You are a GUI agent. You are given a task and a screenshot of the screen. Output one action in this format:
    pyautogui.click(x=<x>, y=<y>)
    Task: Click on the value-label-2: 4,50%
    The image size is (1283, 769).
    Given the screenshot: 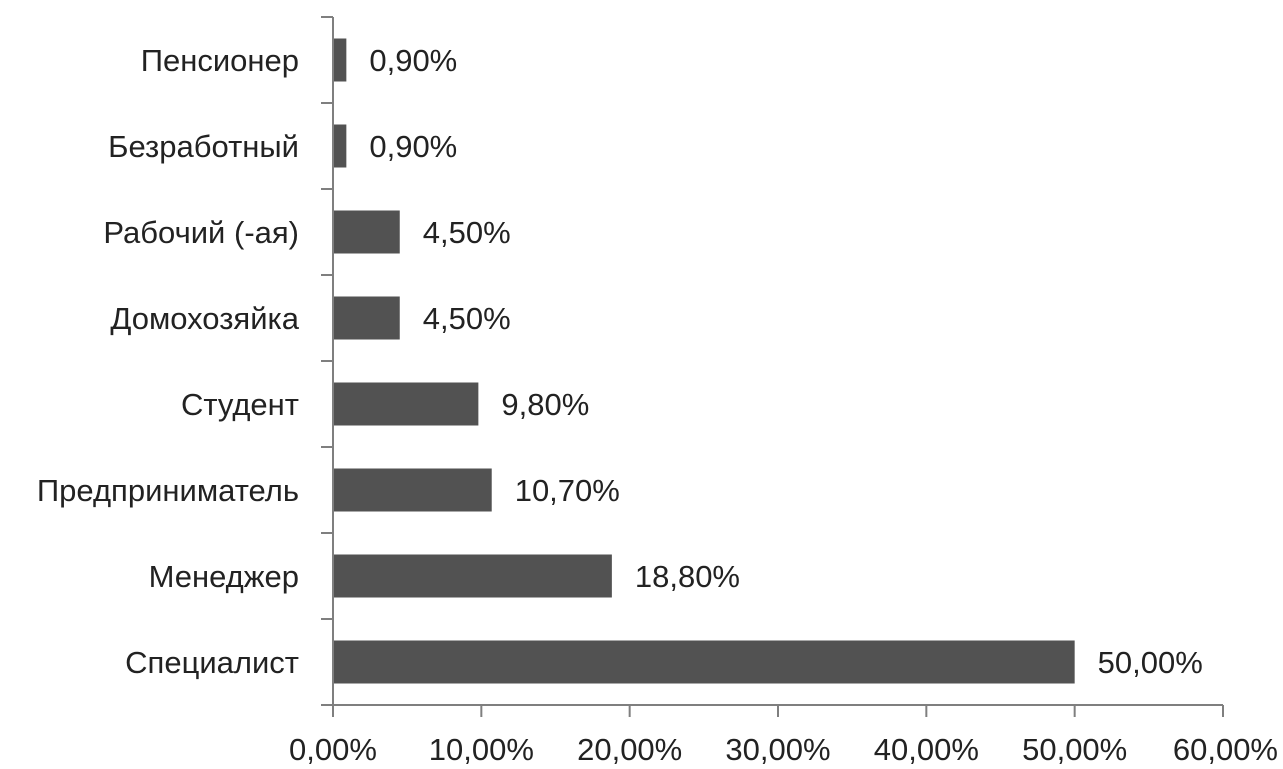 What is the action you would take?
    pyautogui.click(x=467, y=232)
    